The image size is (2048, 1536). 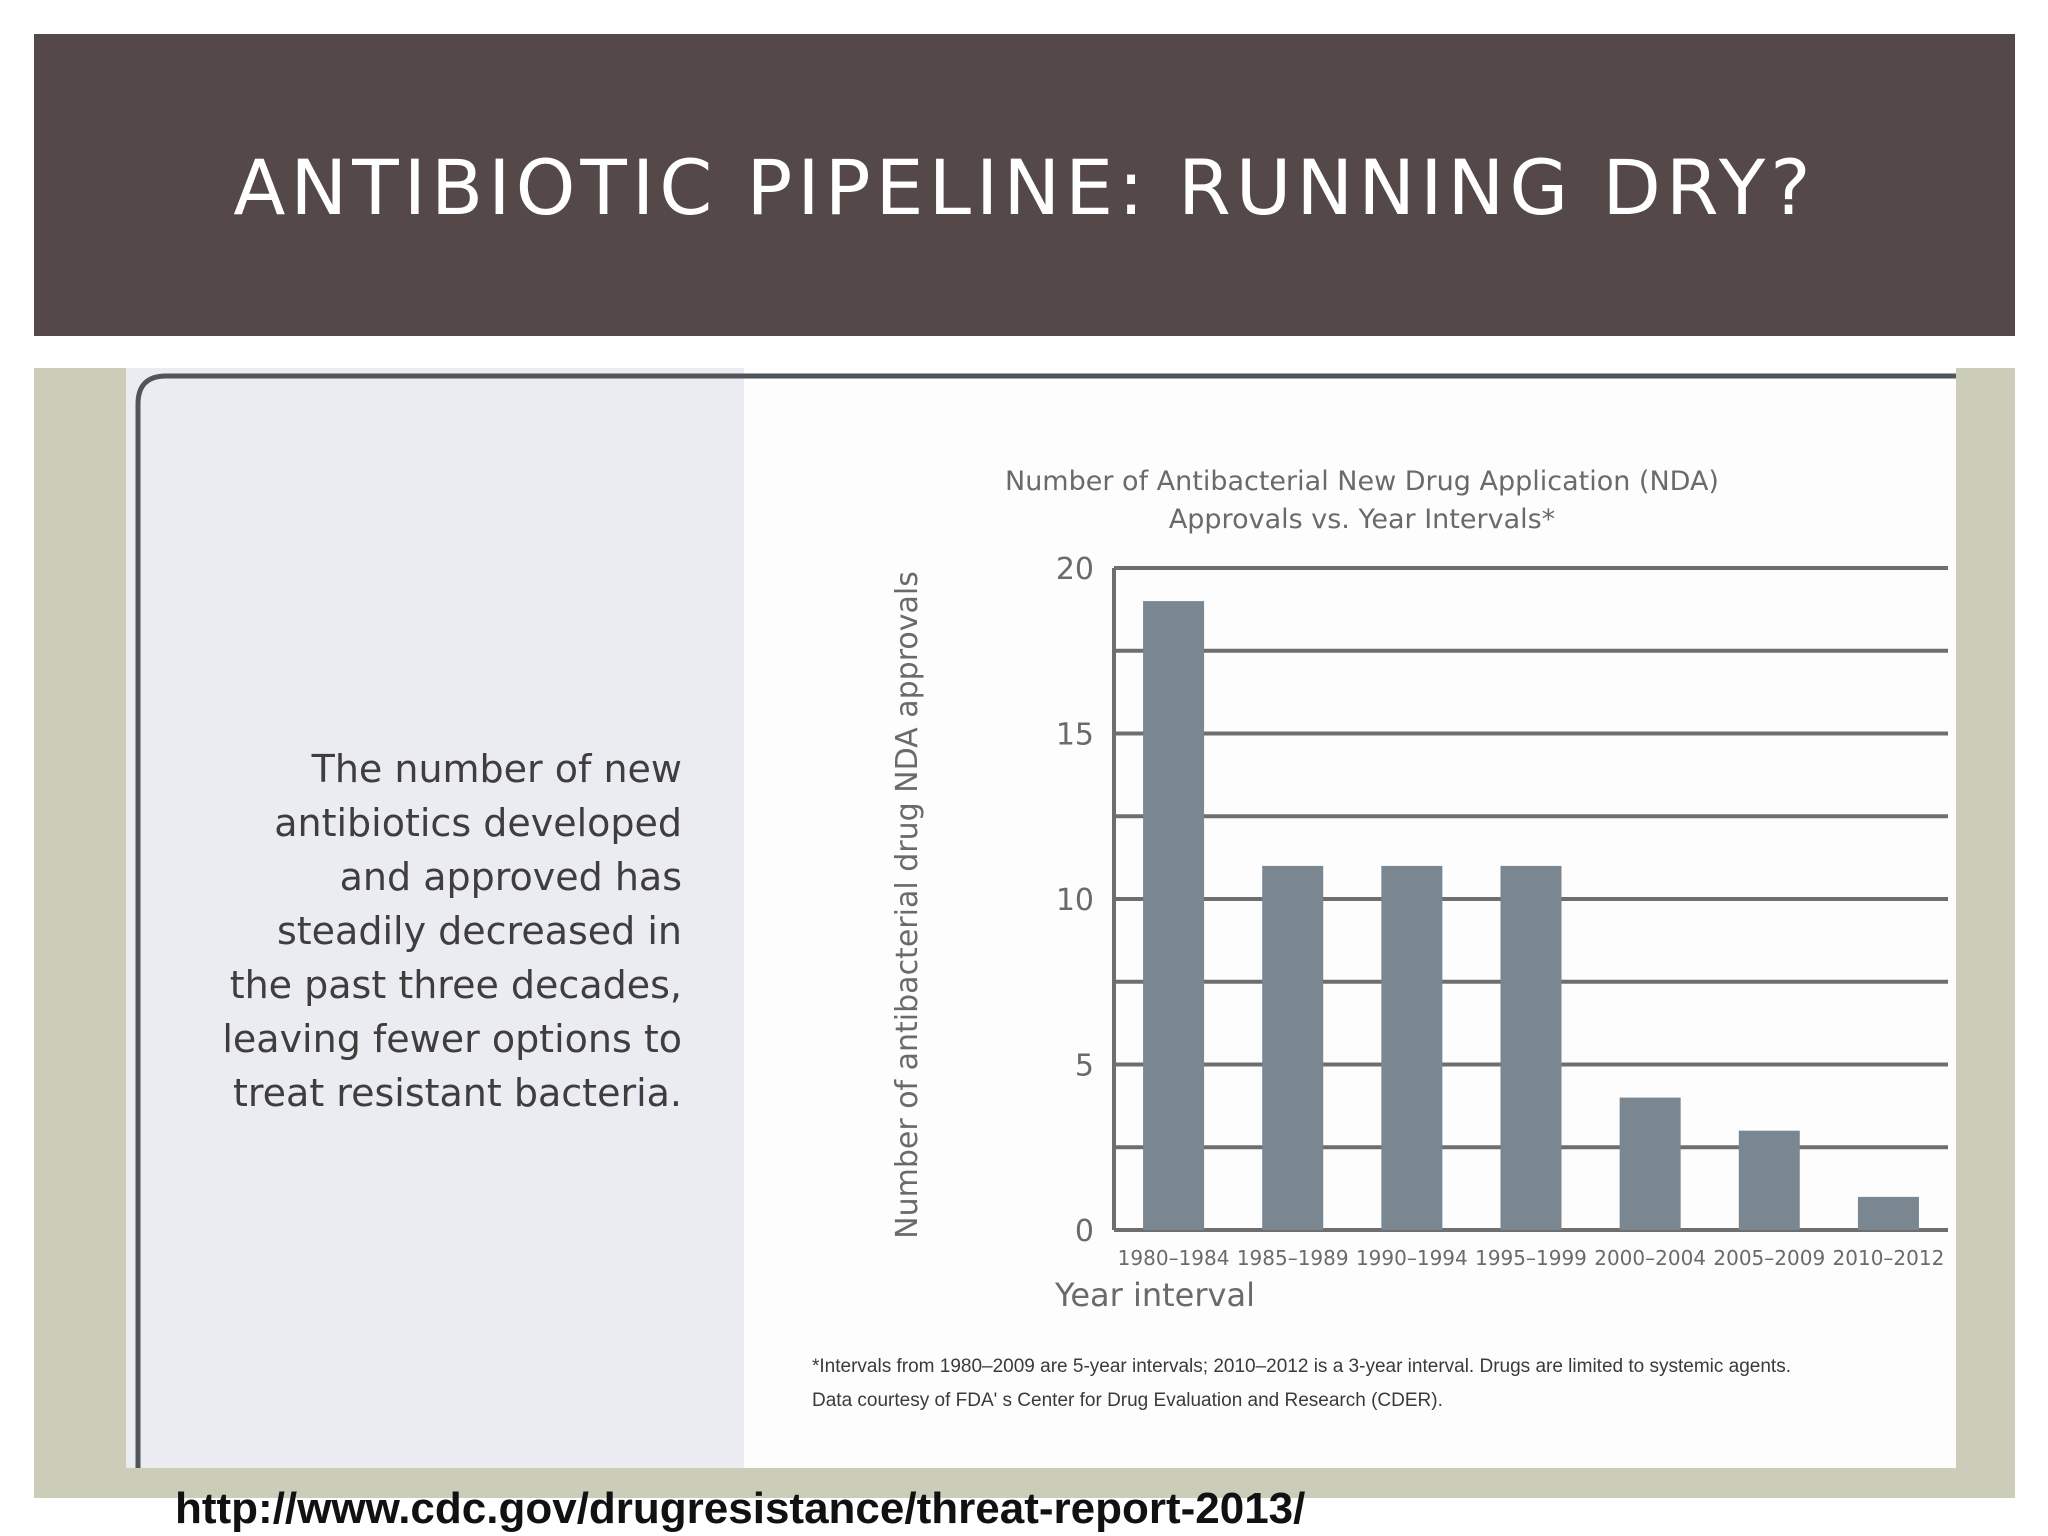 What do you see at coordinates (1412, 1258) in the screenshot?
I see `x-tick-label: 1990–1994` at bounding box center [1412, 1258].